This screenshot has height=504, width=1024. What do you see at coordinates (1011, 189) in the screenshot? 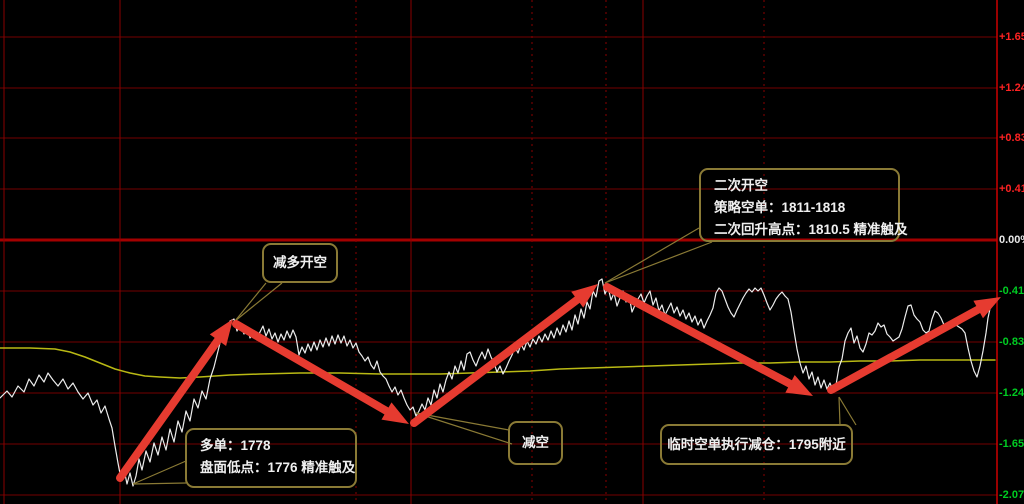
I see `y-axis-tick-label: +0.41%` at bounding box center [1011, 189].